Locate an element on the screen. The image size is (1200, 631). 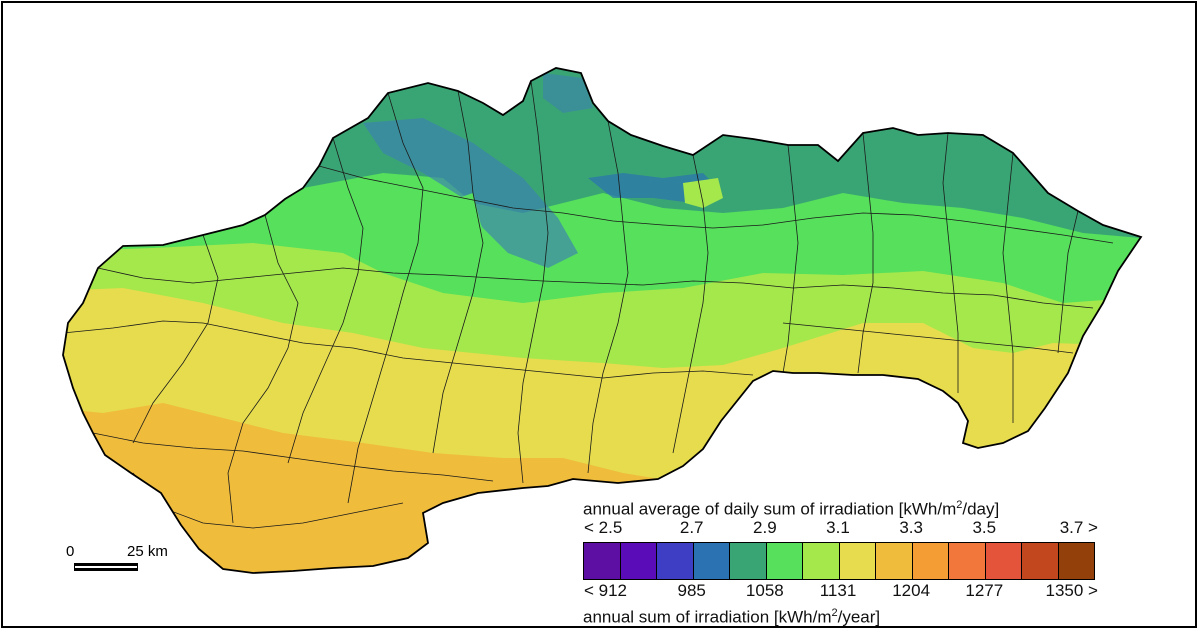
legend-color-bar is located at coordinates (839, 561).